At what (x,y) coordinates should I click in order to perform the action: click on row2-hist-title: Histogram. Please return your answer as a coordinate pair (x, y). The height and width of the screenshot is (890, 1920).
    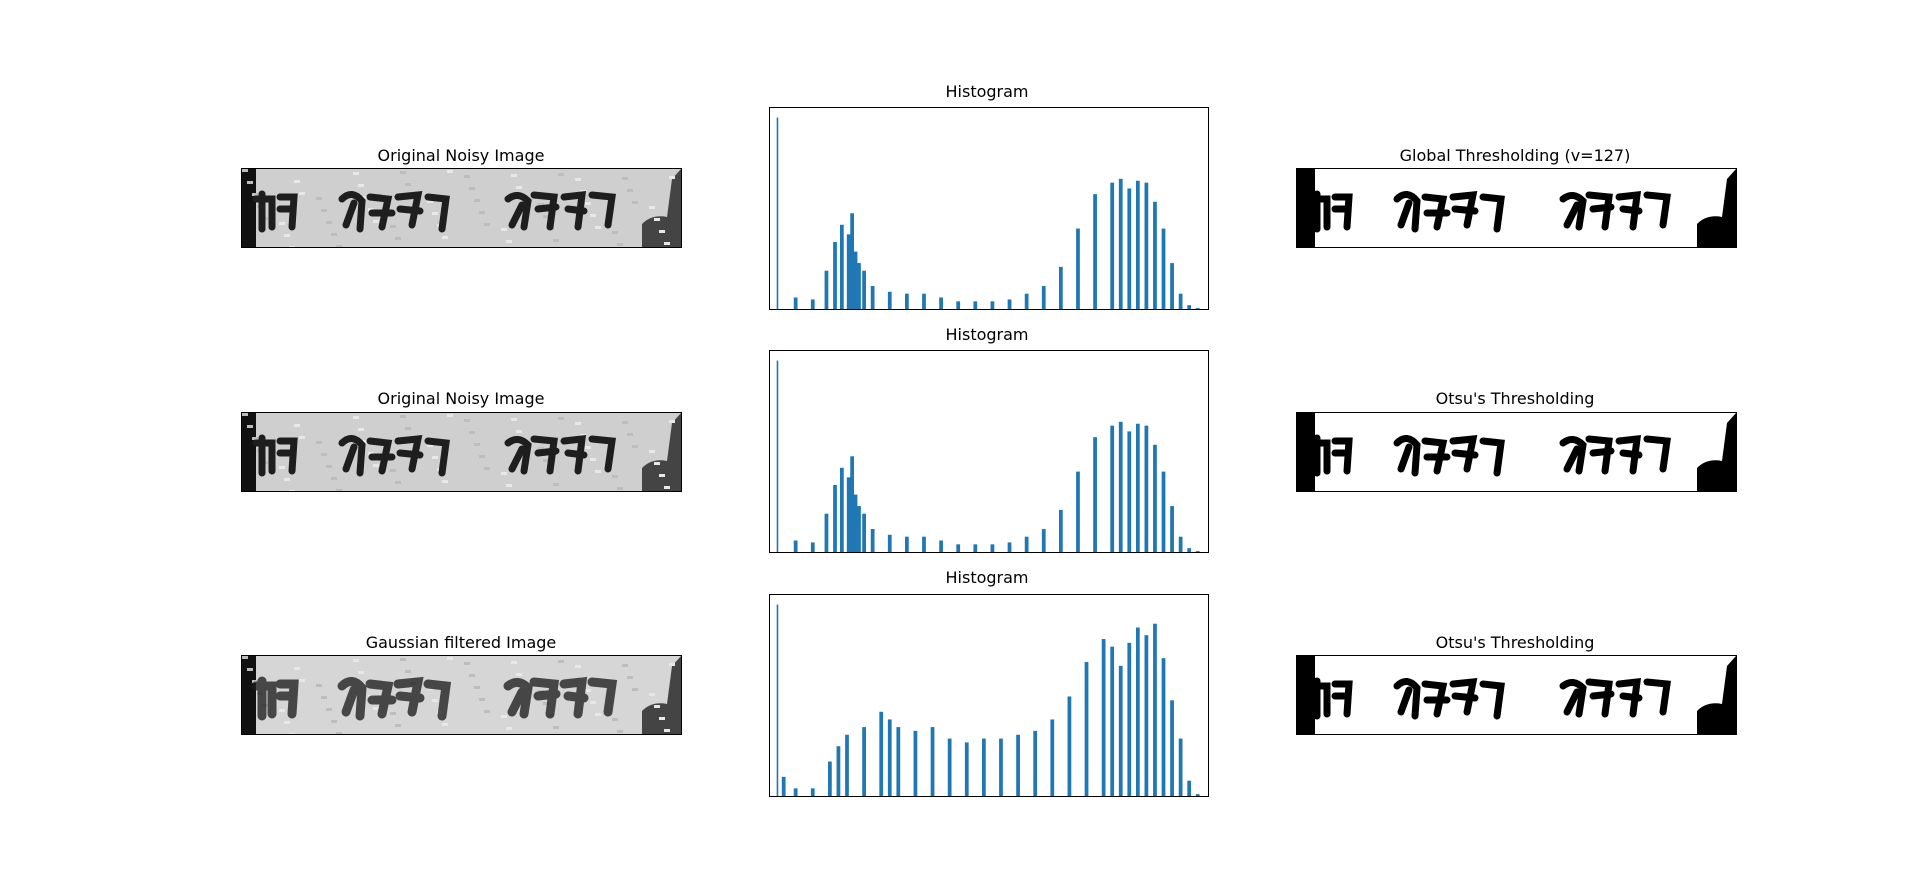
    Looking at the image, I should click on (987, 334).